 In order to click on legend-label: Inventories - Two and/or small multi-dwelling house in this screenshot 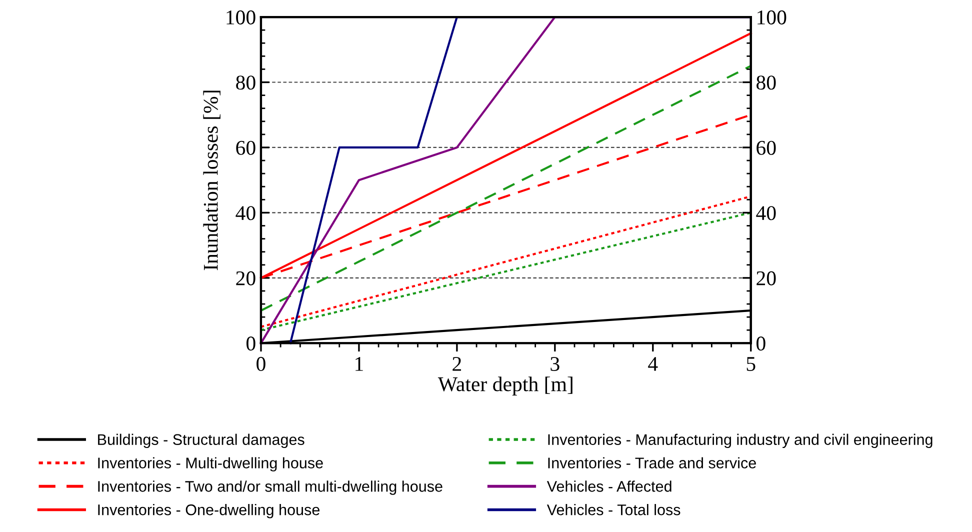, I will do `click(270, 487)`.